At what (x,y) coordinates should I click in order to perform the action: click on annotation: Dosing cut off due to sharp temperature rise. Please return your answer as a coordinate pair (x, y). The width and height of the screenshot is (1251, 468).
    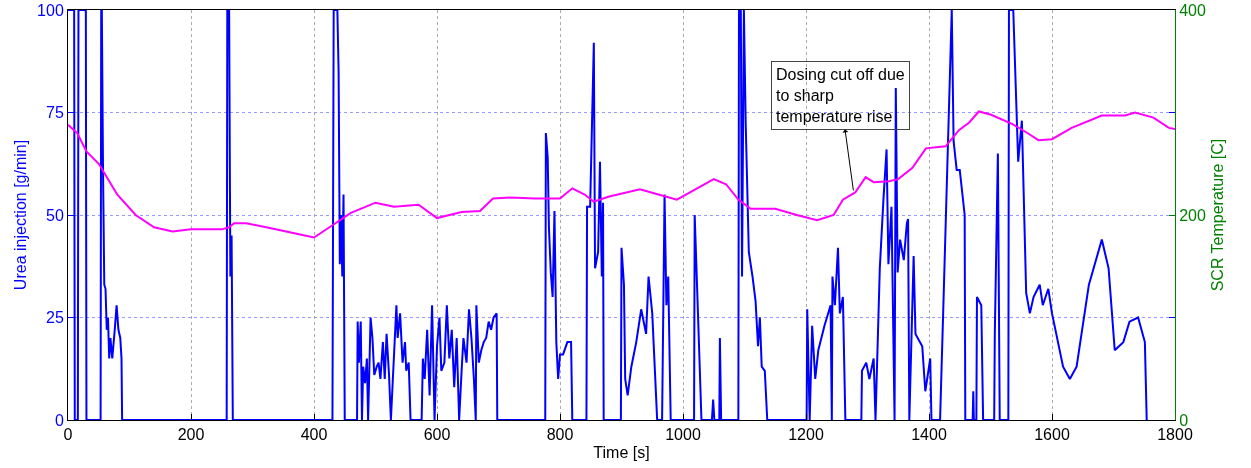
    Looking at the image, I should click on (840, 95).